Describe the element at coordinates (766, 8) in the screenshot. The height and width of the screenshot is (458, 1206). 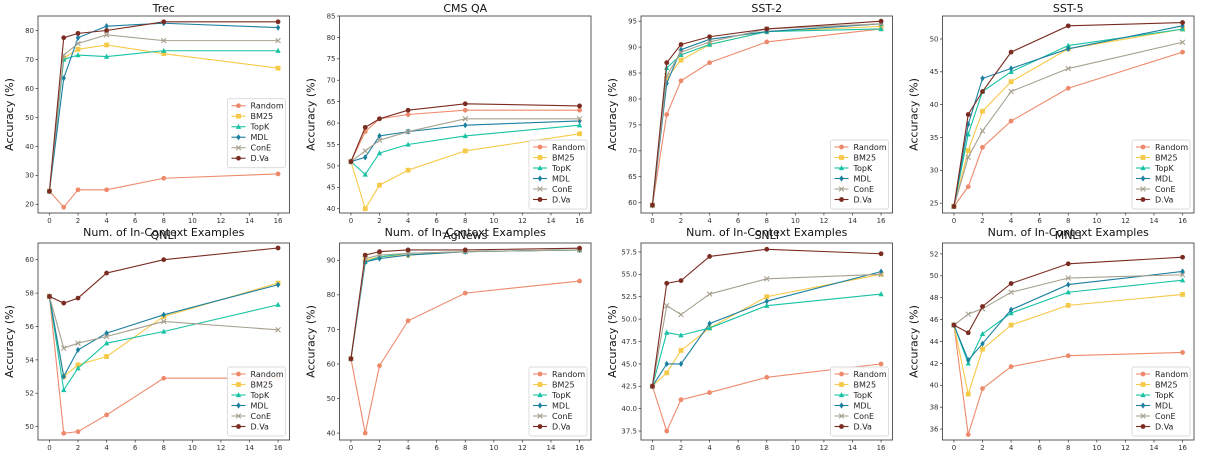
I see `chart-title: SST-2` at that location.